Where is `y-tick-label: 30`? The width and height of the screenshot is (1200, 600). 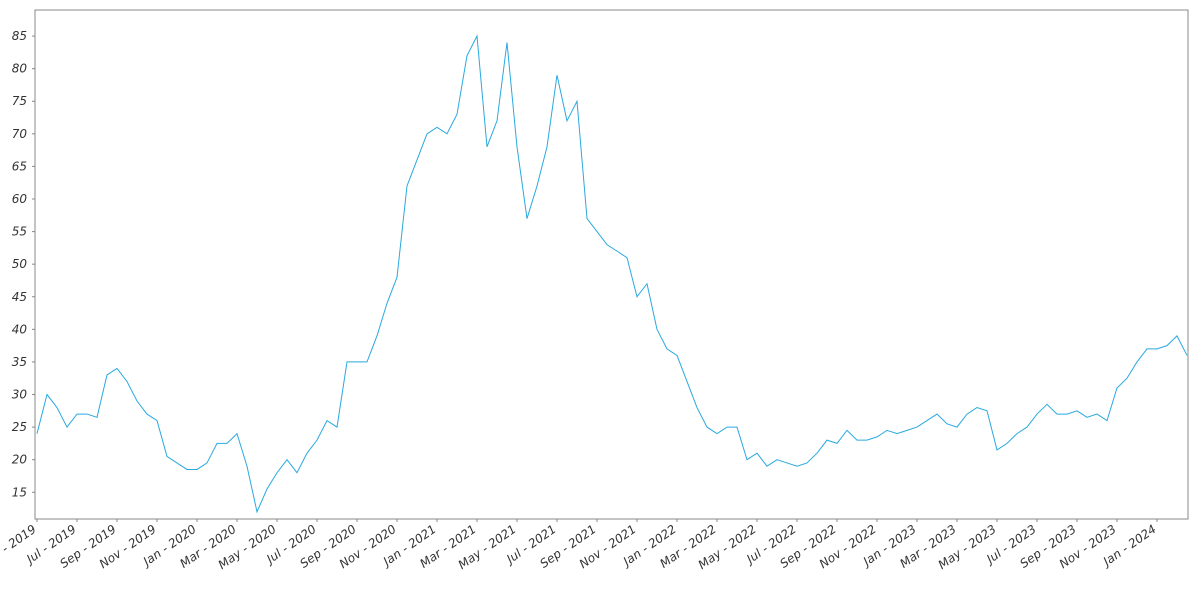
y-tick-label: 30 is located at coordinates (20, 395).